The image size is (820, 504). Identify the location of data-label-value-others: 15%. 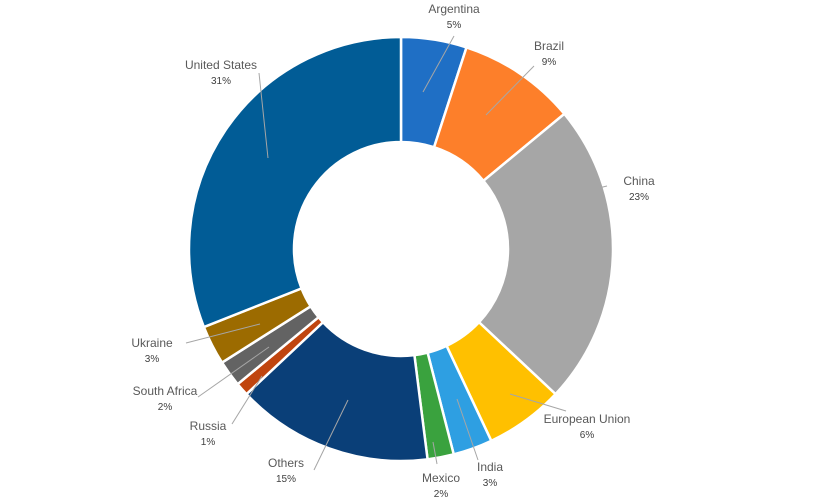
(286, 479).